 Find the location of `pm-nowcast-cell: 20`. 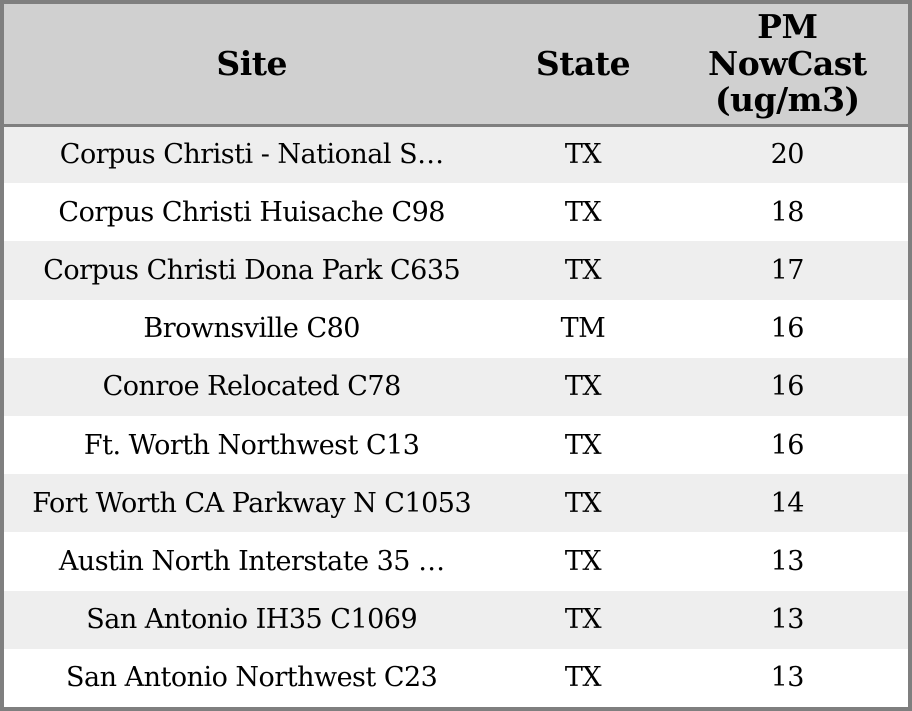

pm-nowcast-cell: 20 is located at coordinates (787, 155).